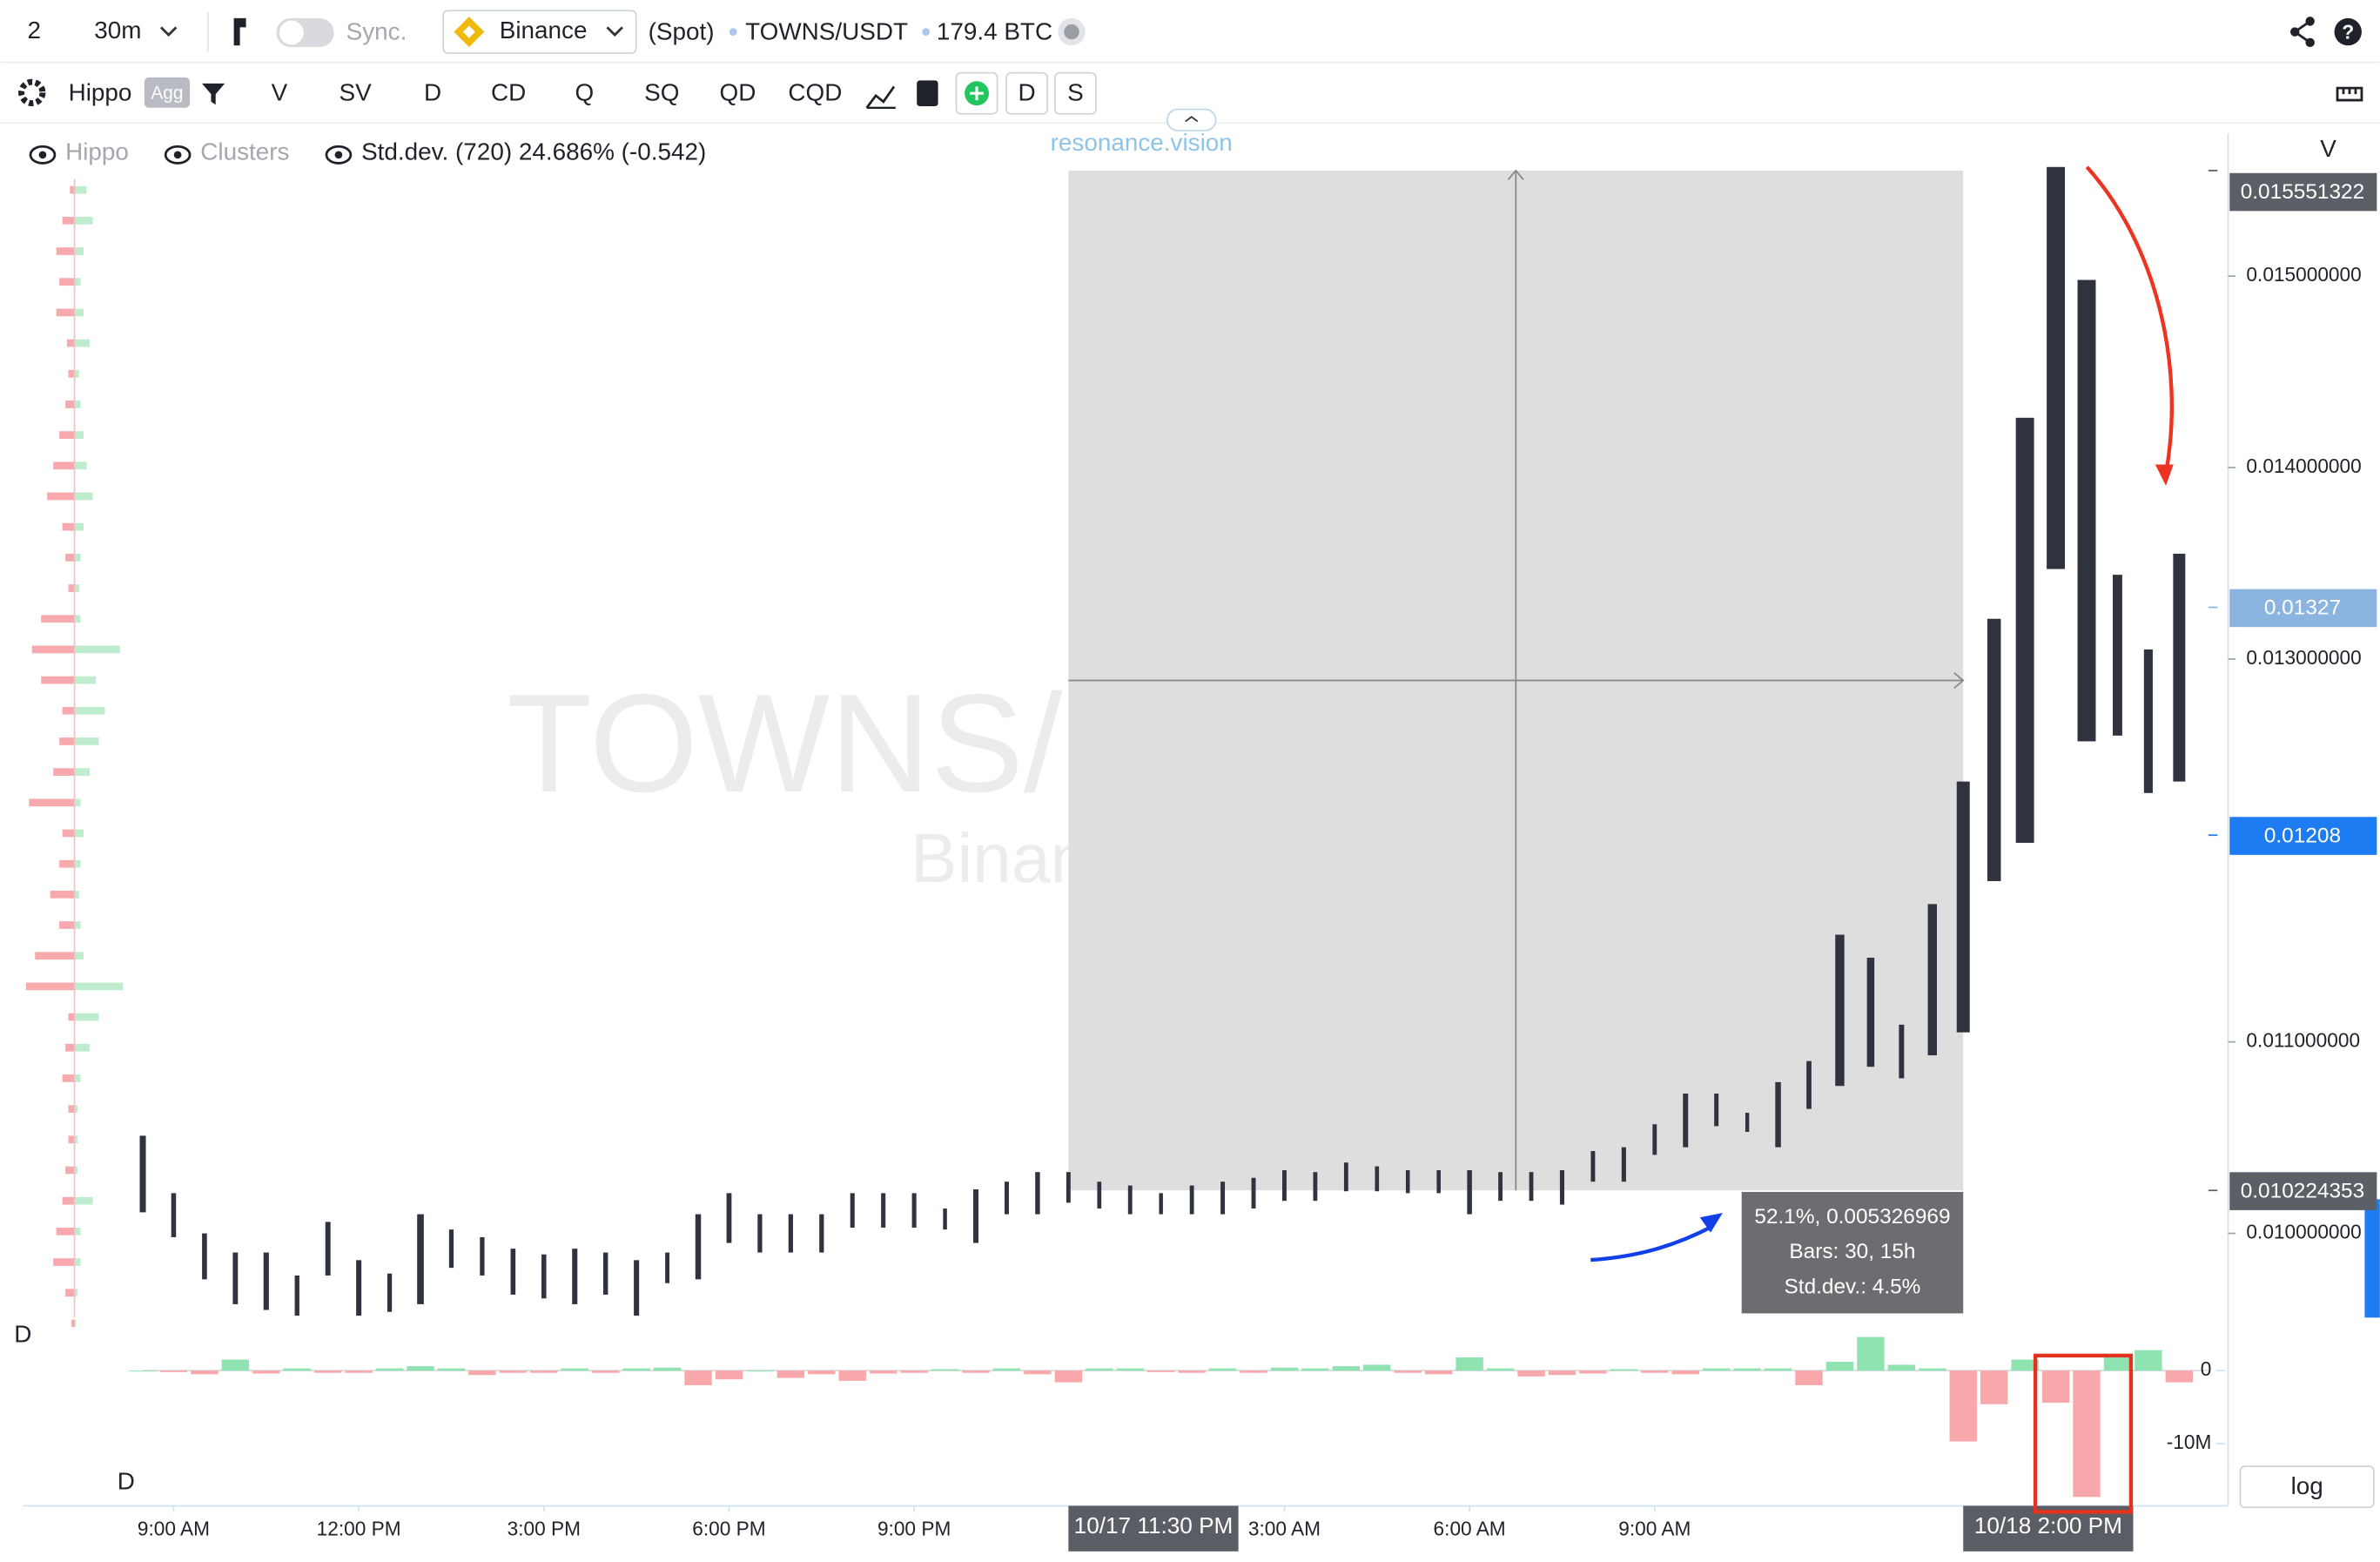  Describe the element at coordinates (682, 31) in the screenshot. I see `market: (Spot)` at that location.